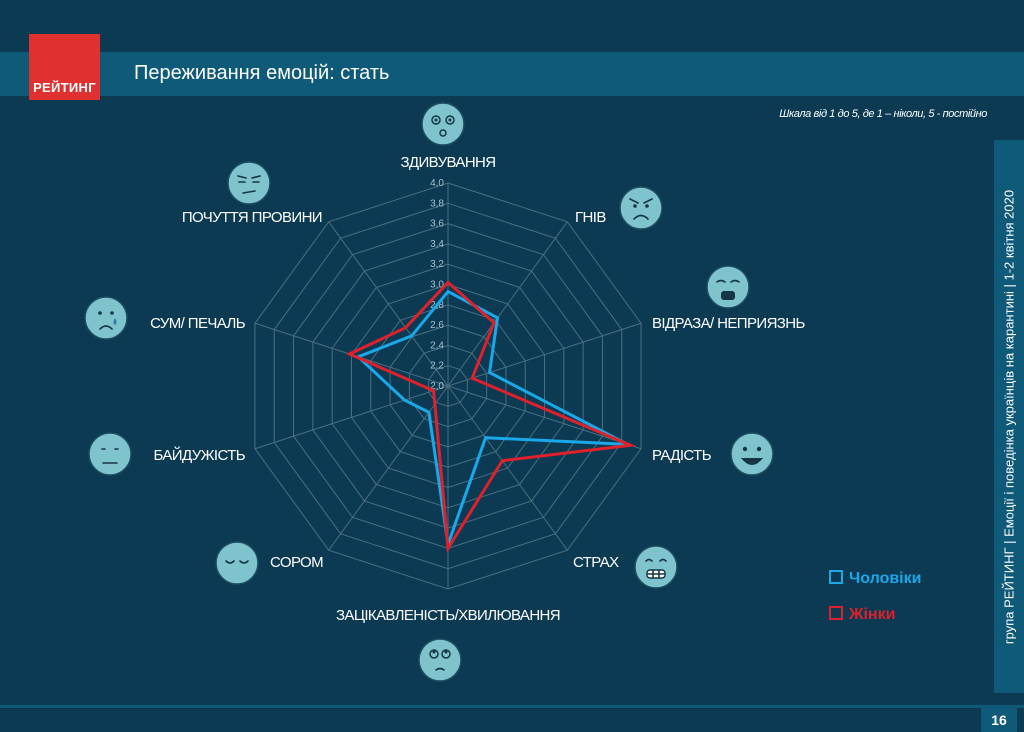 This screenshot has height=732, width=1024. What do you see at coordinates (656, 567) in the screenshot?
I see `scared-face-icon` at bounding box center [656, 567].